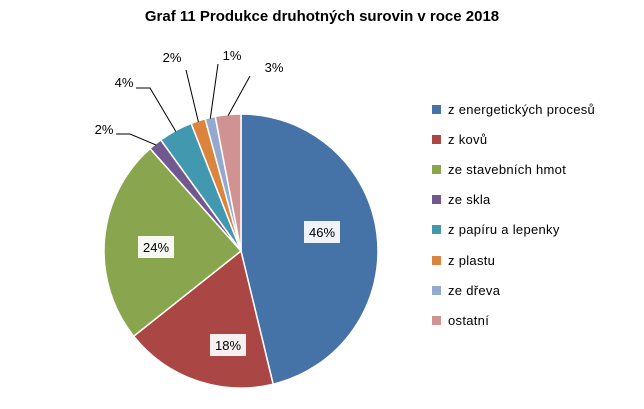 This screenshot has width=644, height=409. Describe the element at coordinates (468, 139) in the screenshot. I see `legend-label: z kovů` at that location.